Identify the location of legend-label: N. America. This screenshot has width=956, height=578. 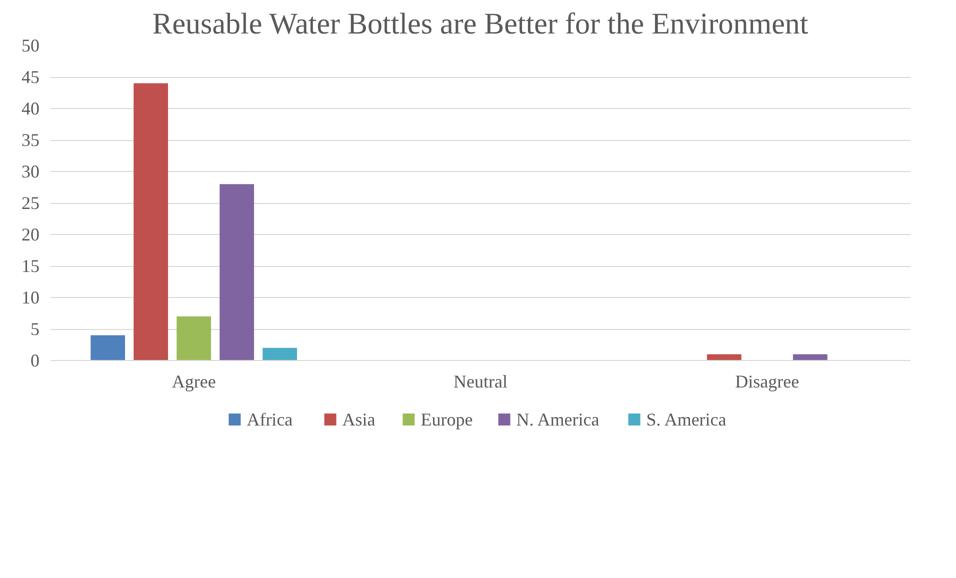
(558, 420).